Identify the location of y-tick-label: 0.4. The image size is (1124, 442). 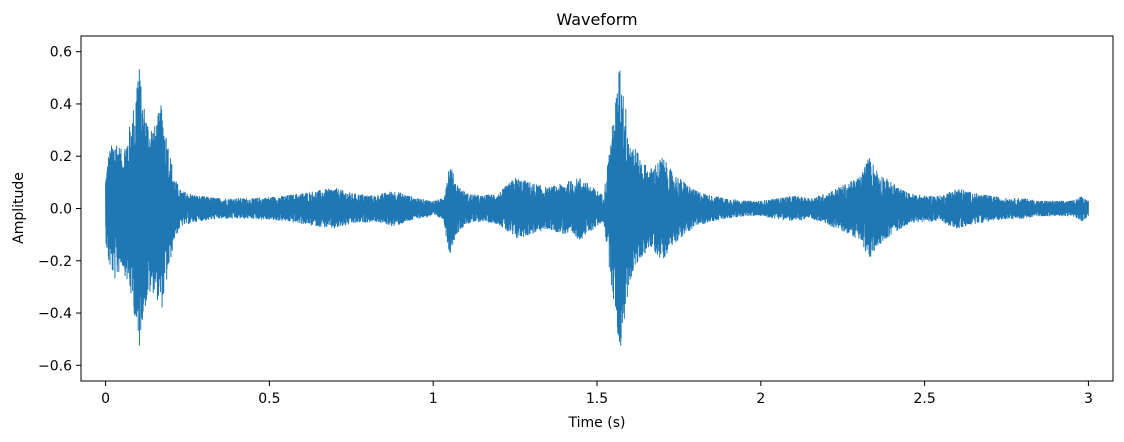
(61, 105).